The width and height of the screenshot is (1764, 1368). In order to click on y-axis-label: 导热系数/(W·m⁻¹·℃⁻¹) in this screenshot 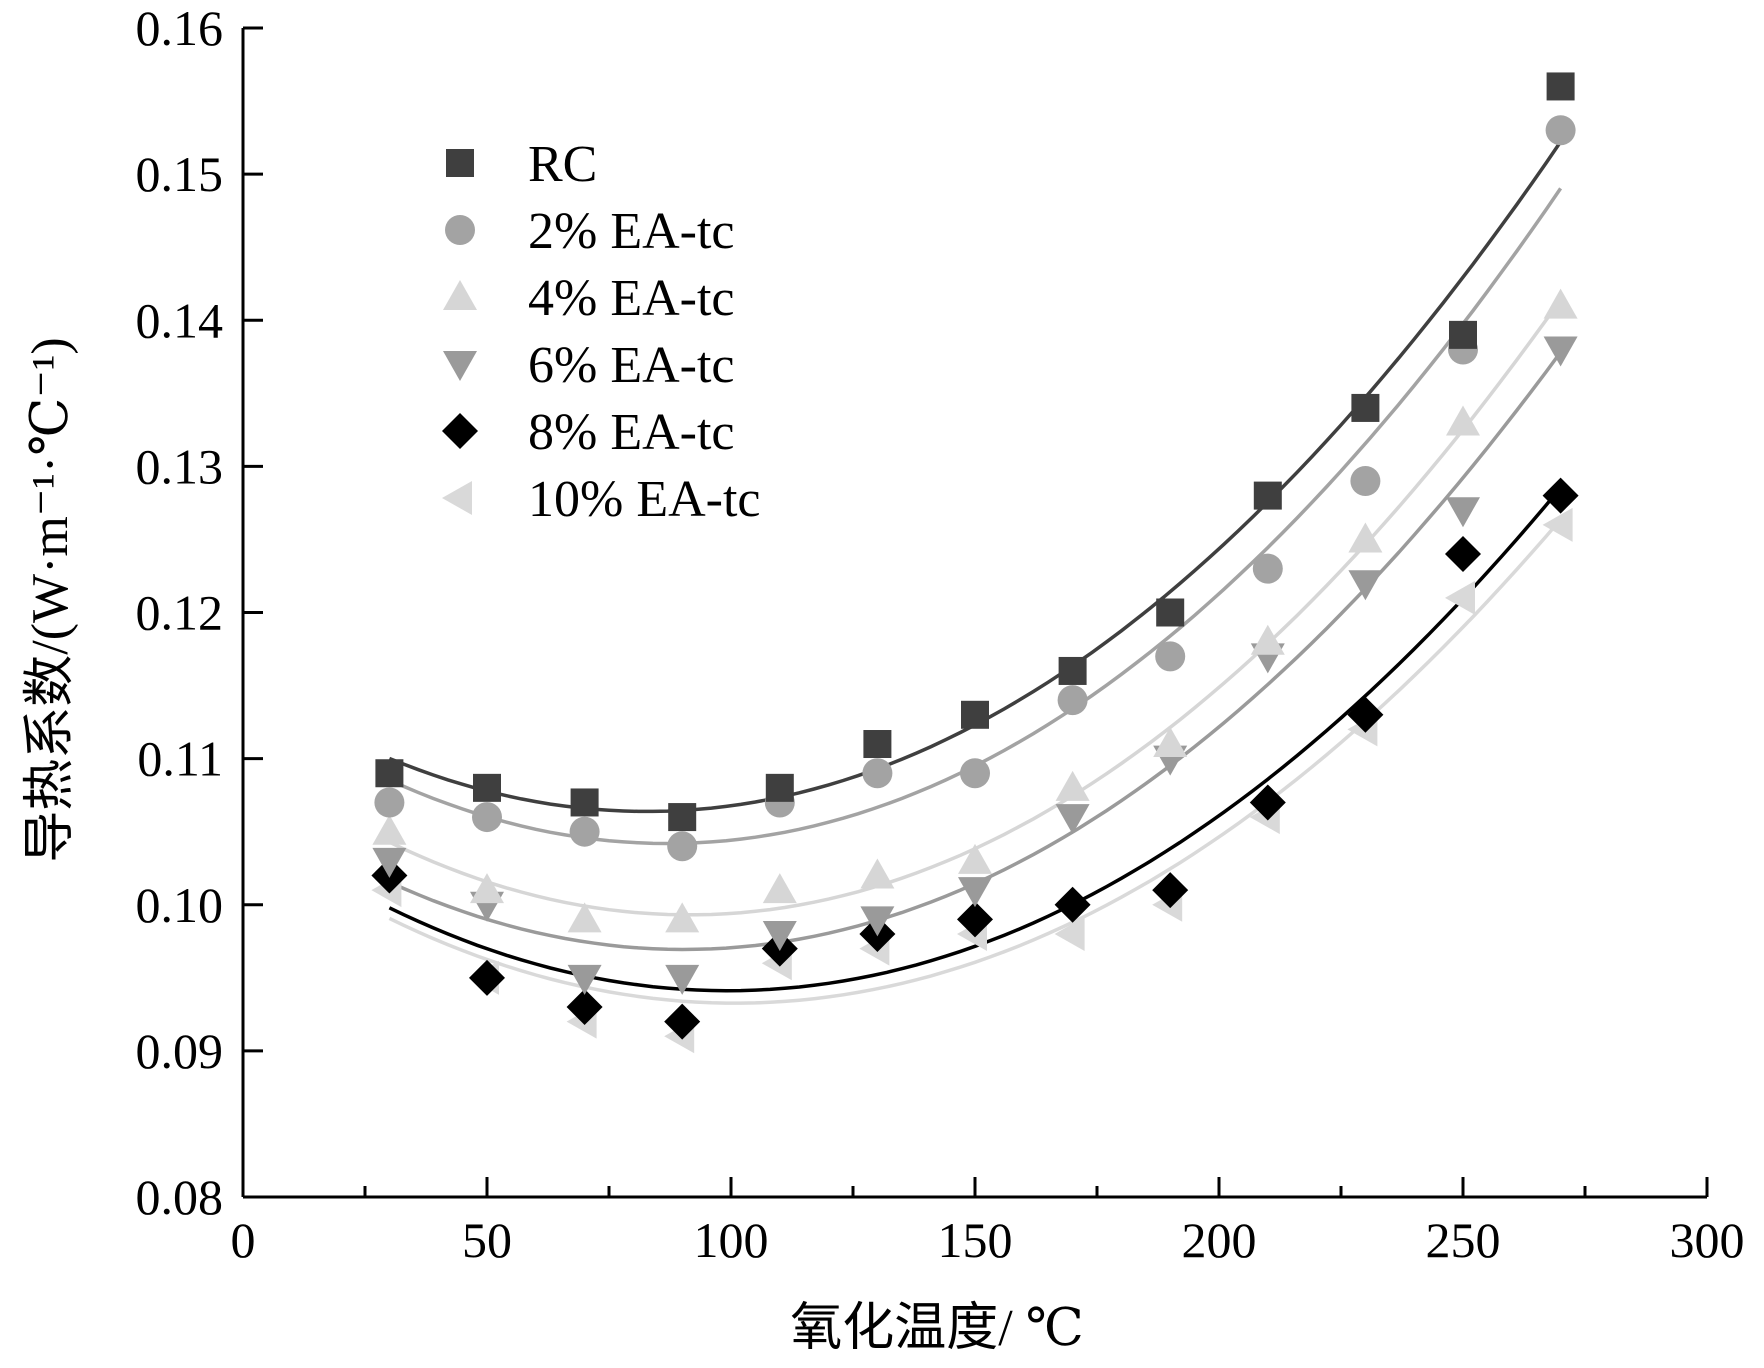, I will do `click(50, 600)`.